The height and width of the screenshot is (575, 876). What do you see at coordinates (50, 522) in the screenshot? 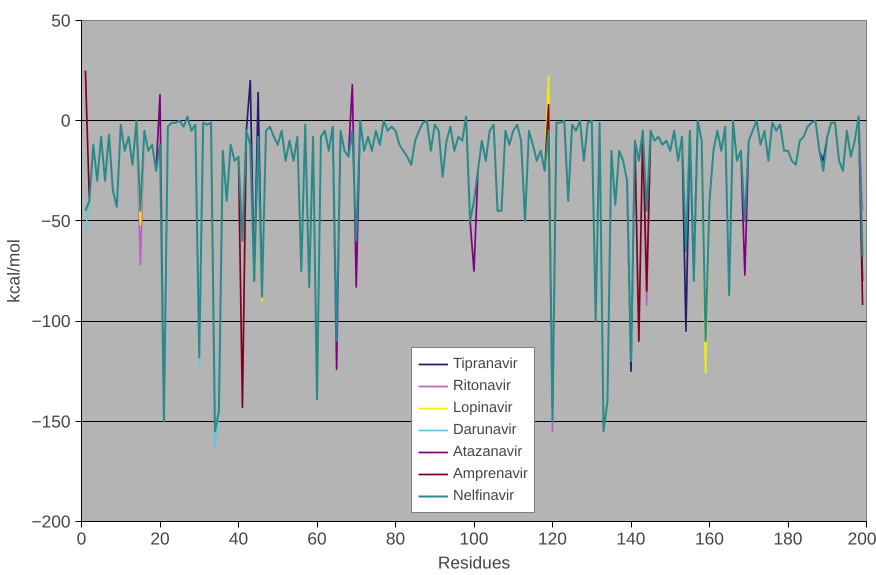
I see `y-tick-label: −200` at bounding box center [50, 522].